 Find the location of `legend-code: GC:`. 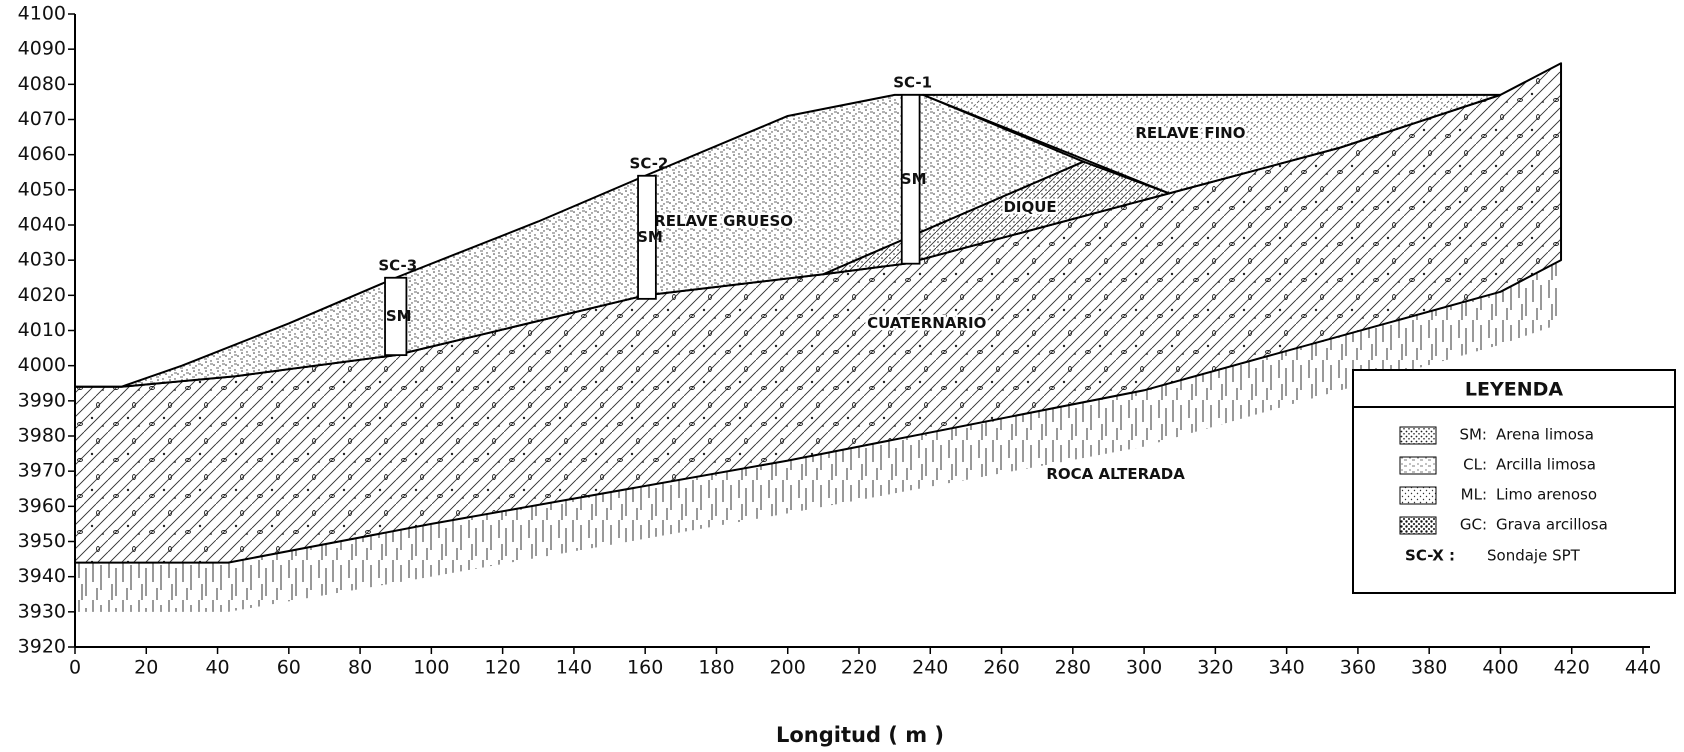

legend-code: GC: is located at coordinates (1473, 525).